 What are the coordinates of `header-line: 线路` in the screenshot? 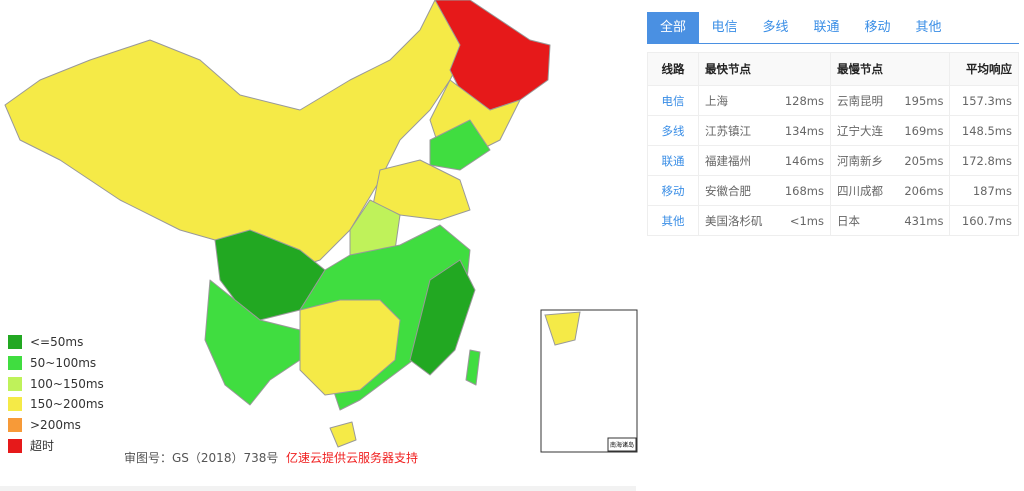 It's located at (673, 69).